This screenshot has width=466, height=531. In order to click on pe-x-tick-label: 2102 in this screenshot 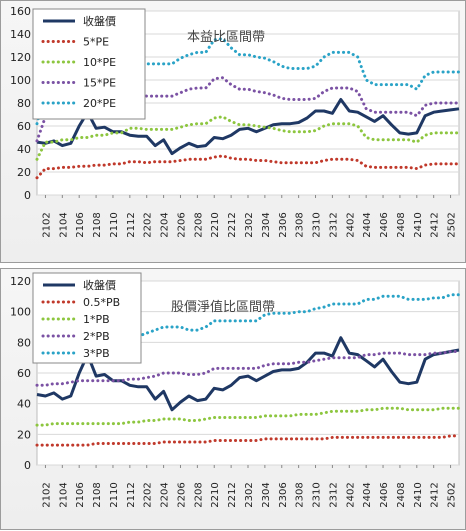, I will do `click(46, 224)`.